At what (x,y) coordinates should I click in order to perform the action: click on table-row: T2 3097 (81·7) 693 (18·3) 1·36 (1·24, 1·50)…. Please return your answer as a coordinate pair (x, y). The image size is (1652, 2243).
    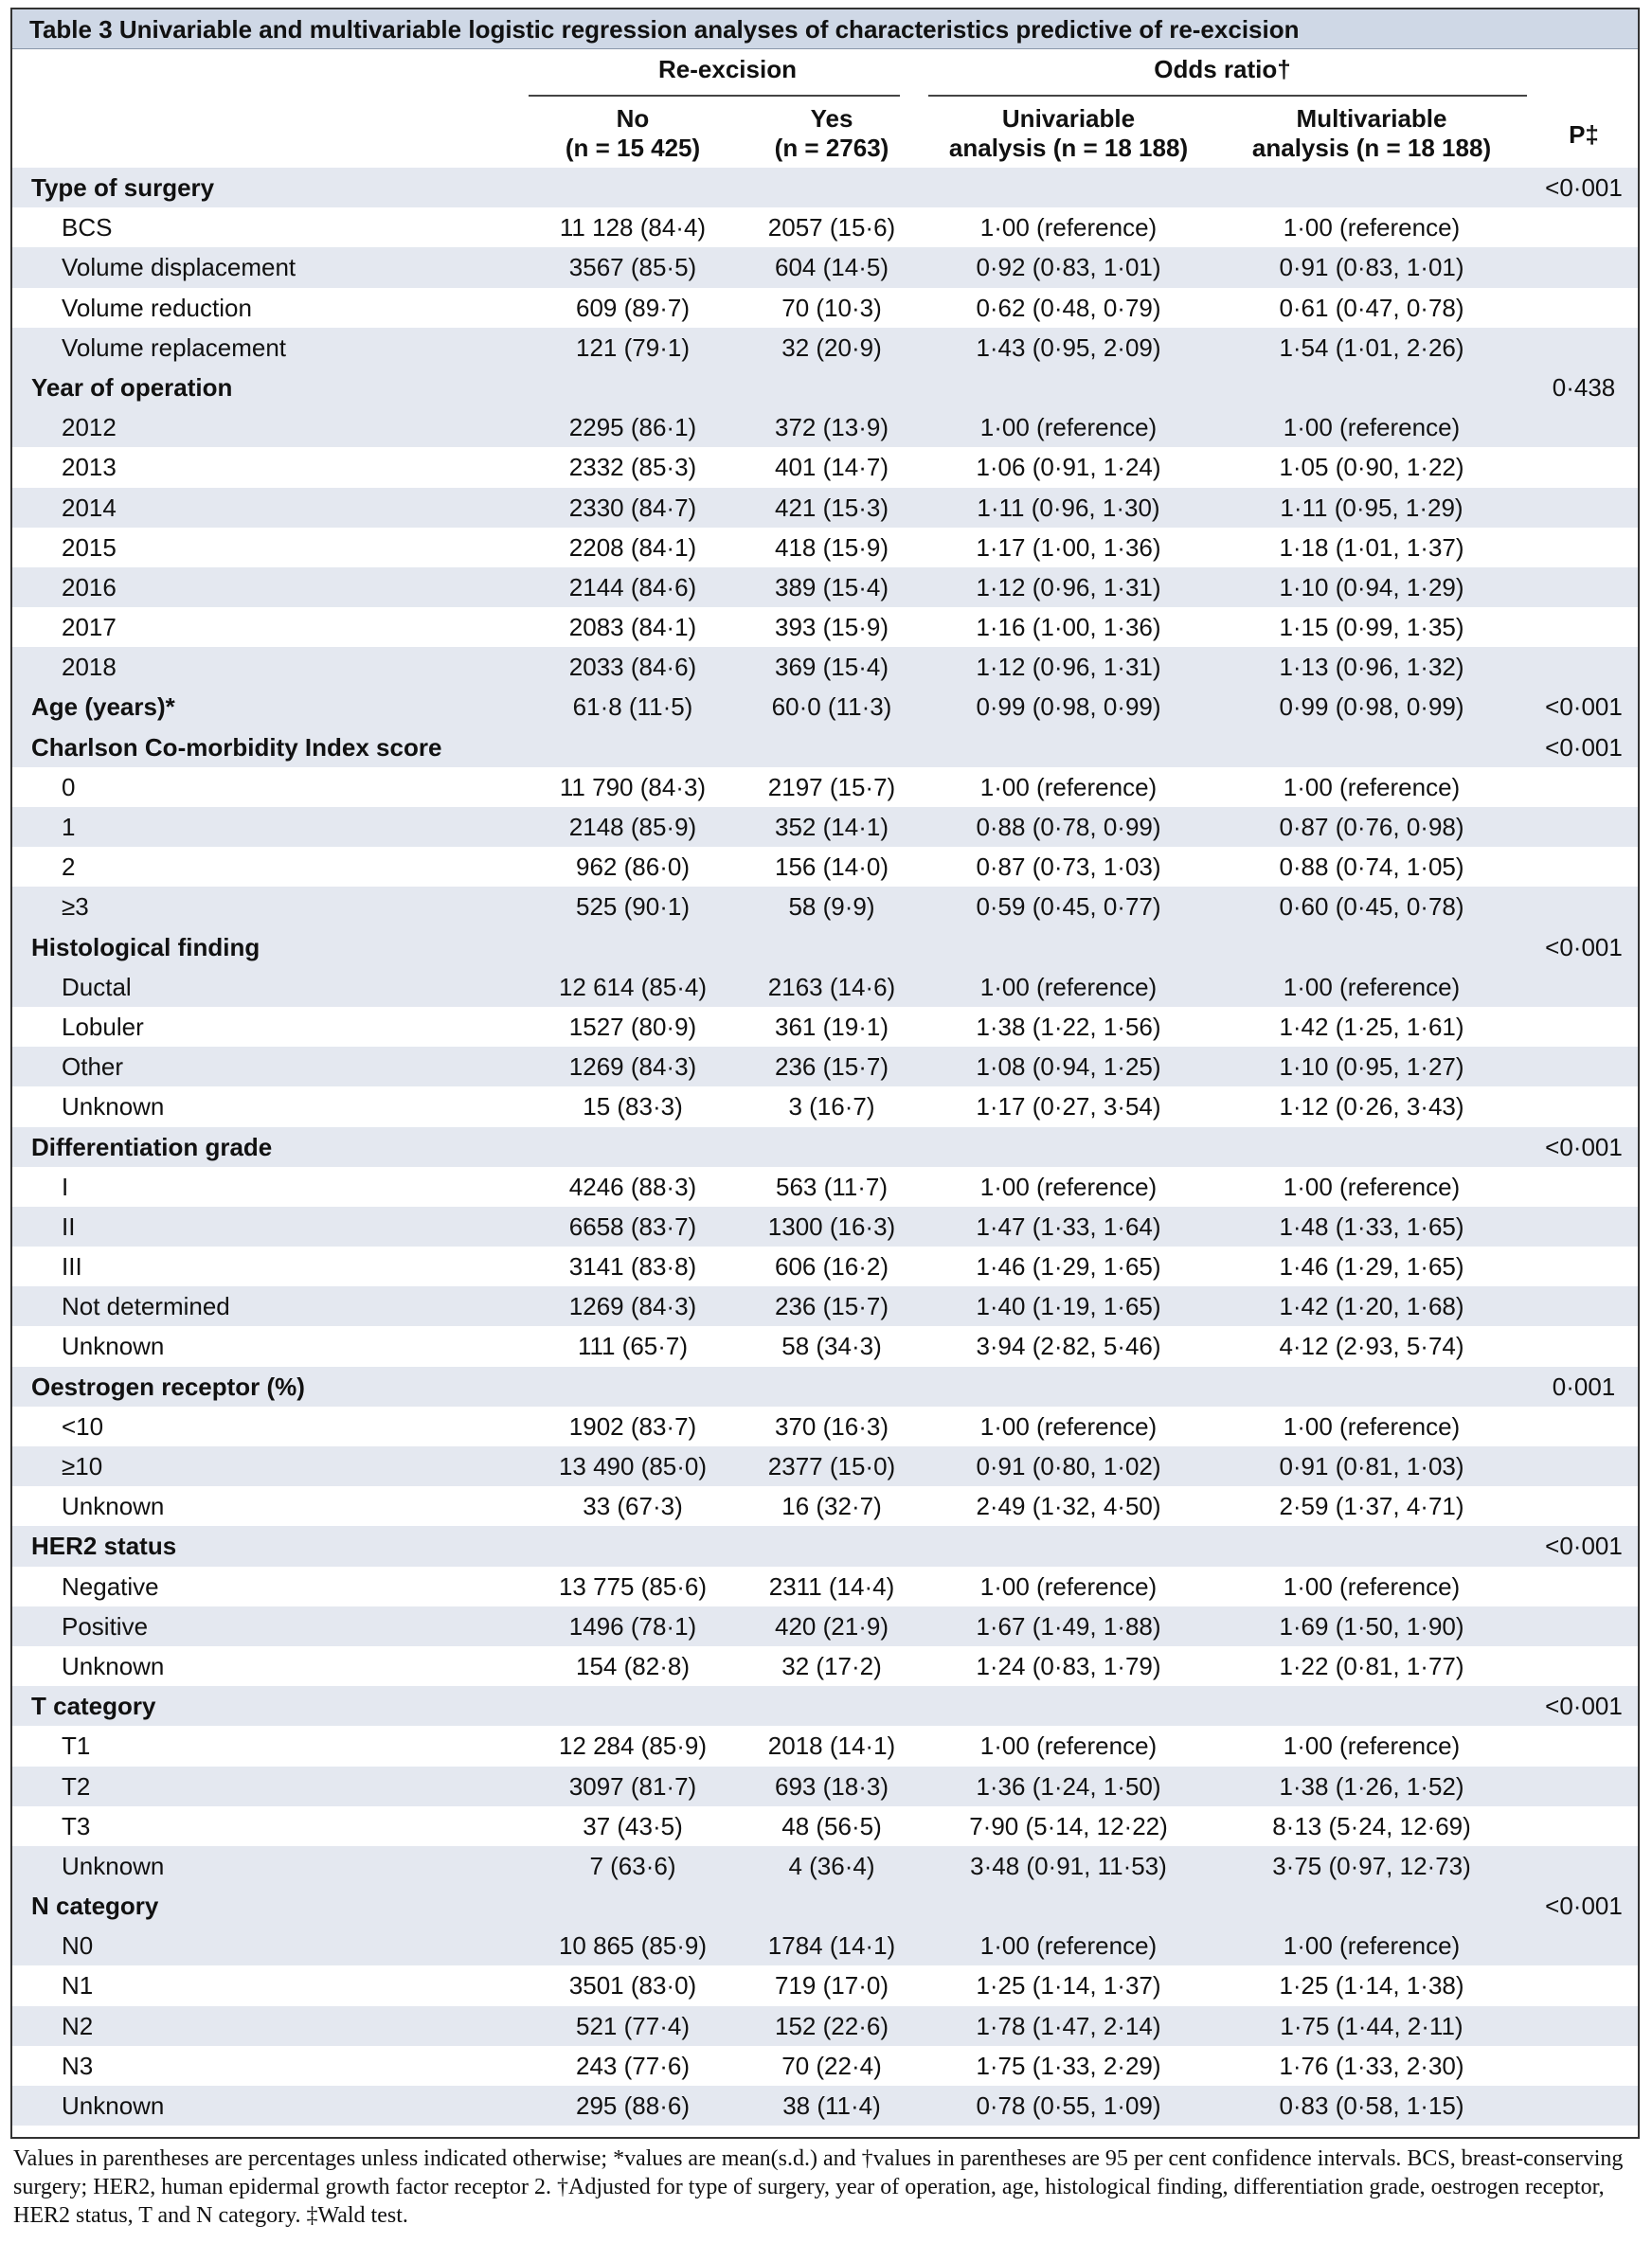
    Looking at the image, I should click on (825, 1786).